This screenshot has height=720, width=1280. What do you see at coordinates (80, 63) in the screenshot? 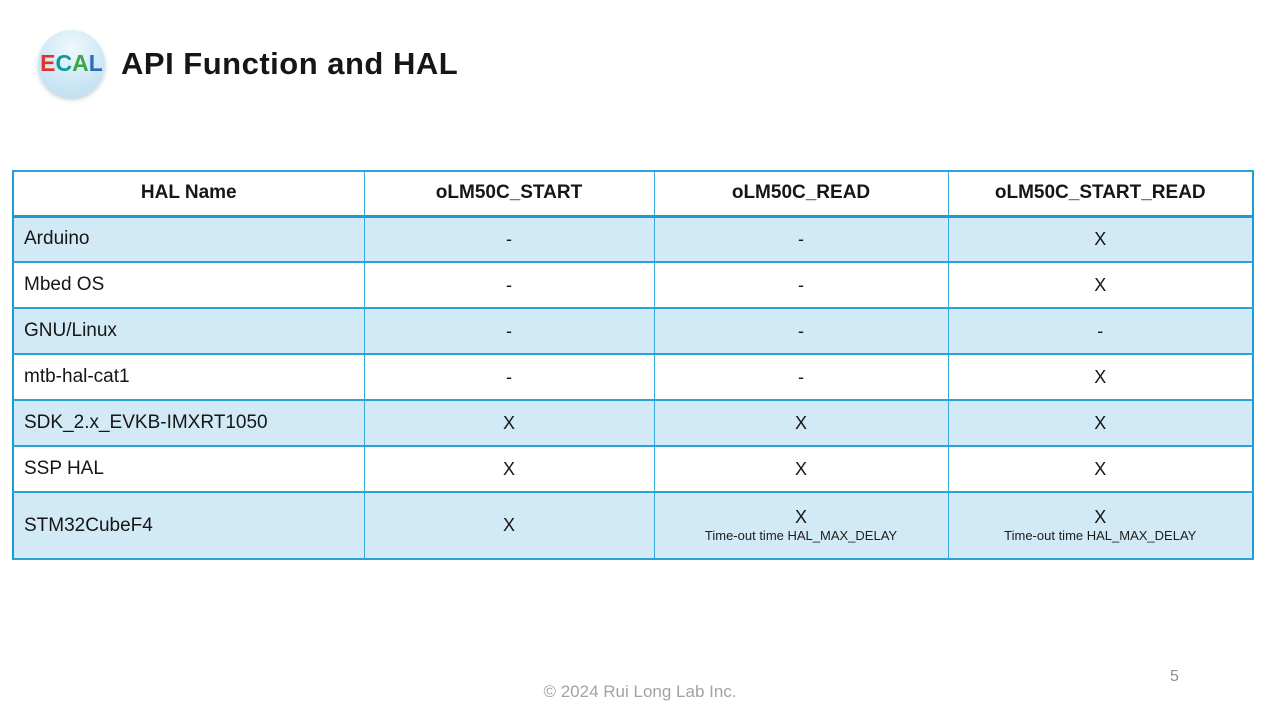
I see `logo-letter-a: A` at bounding box center [80, 63].